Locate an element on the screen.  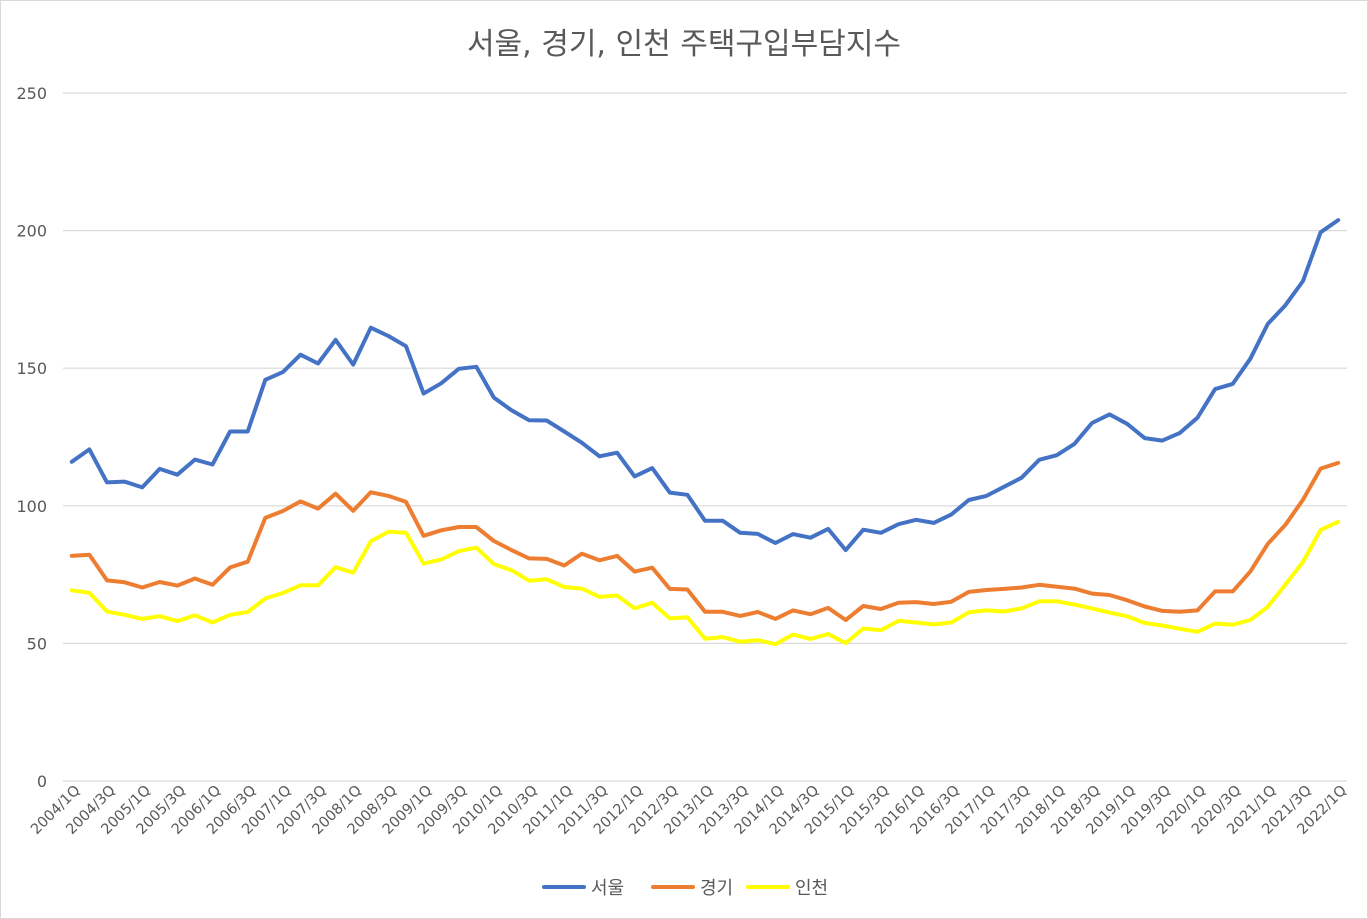
y-tick-label: 250 is located at coordinates (31, 93).